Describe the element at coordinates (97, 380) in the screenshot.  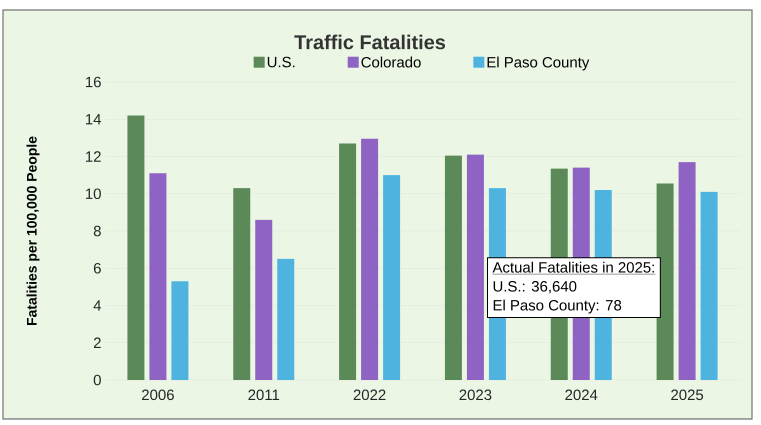
I see `y-tick-label: 0` at that location.